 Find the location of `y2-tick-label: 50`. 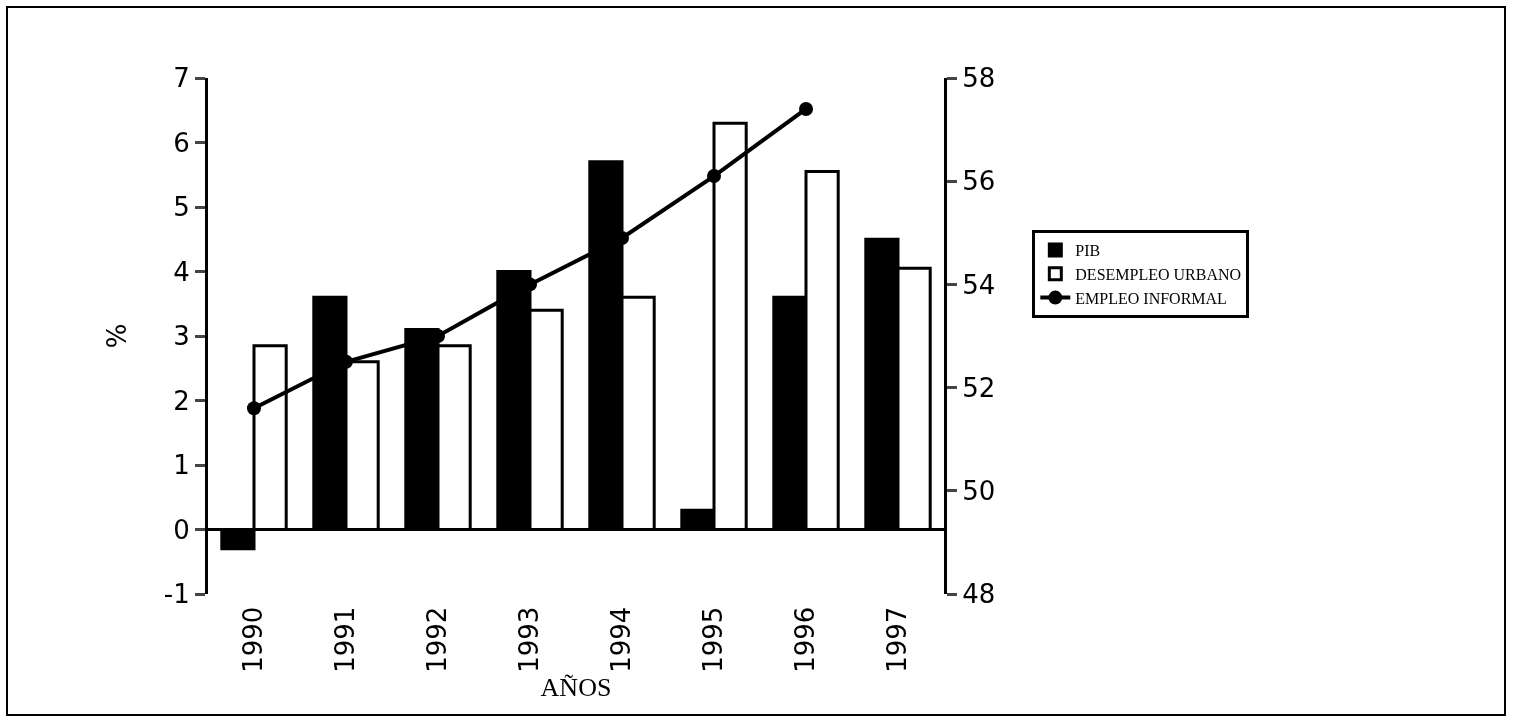

y2-tick-label: 50 is located at coordinates (979, 490).